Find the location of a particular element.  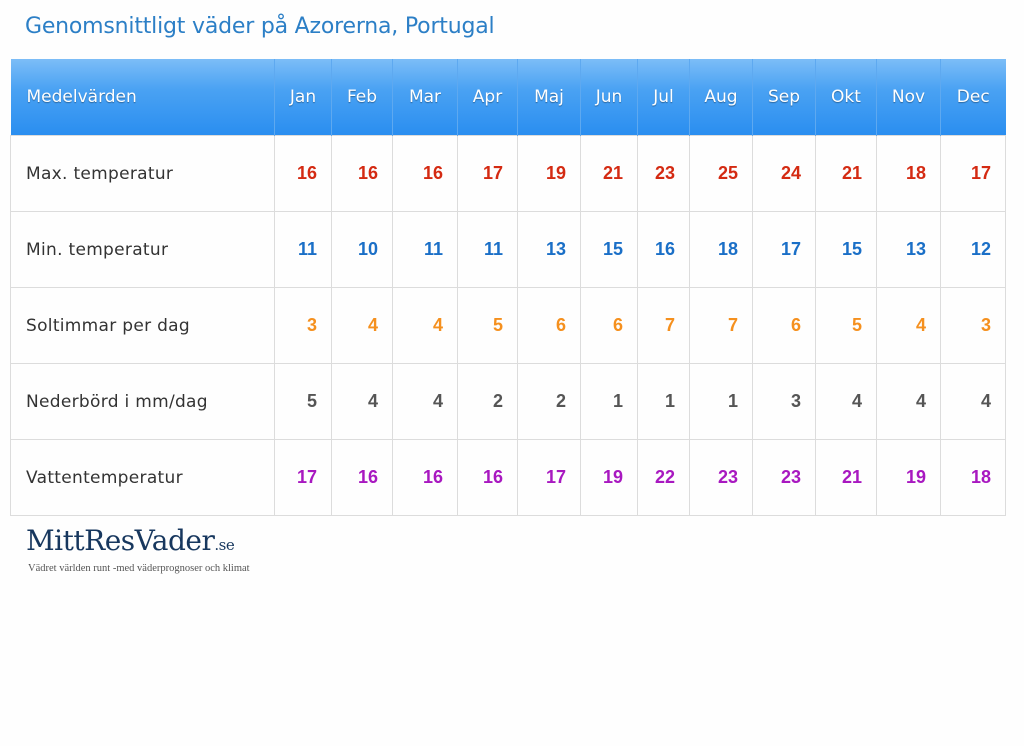

site-logo: MittResVader.se is located at coordinates (130, 540).